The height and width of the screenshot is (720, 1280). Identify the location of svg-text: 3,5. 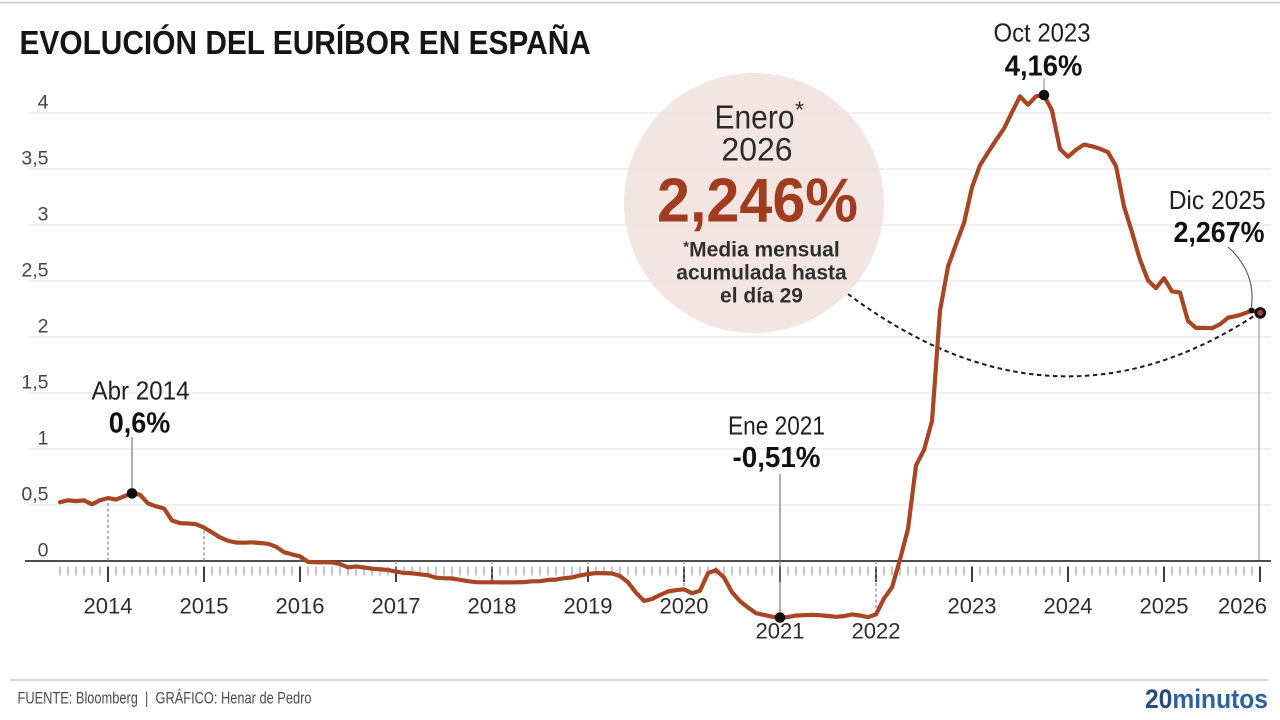
(34, 159).